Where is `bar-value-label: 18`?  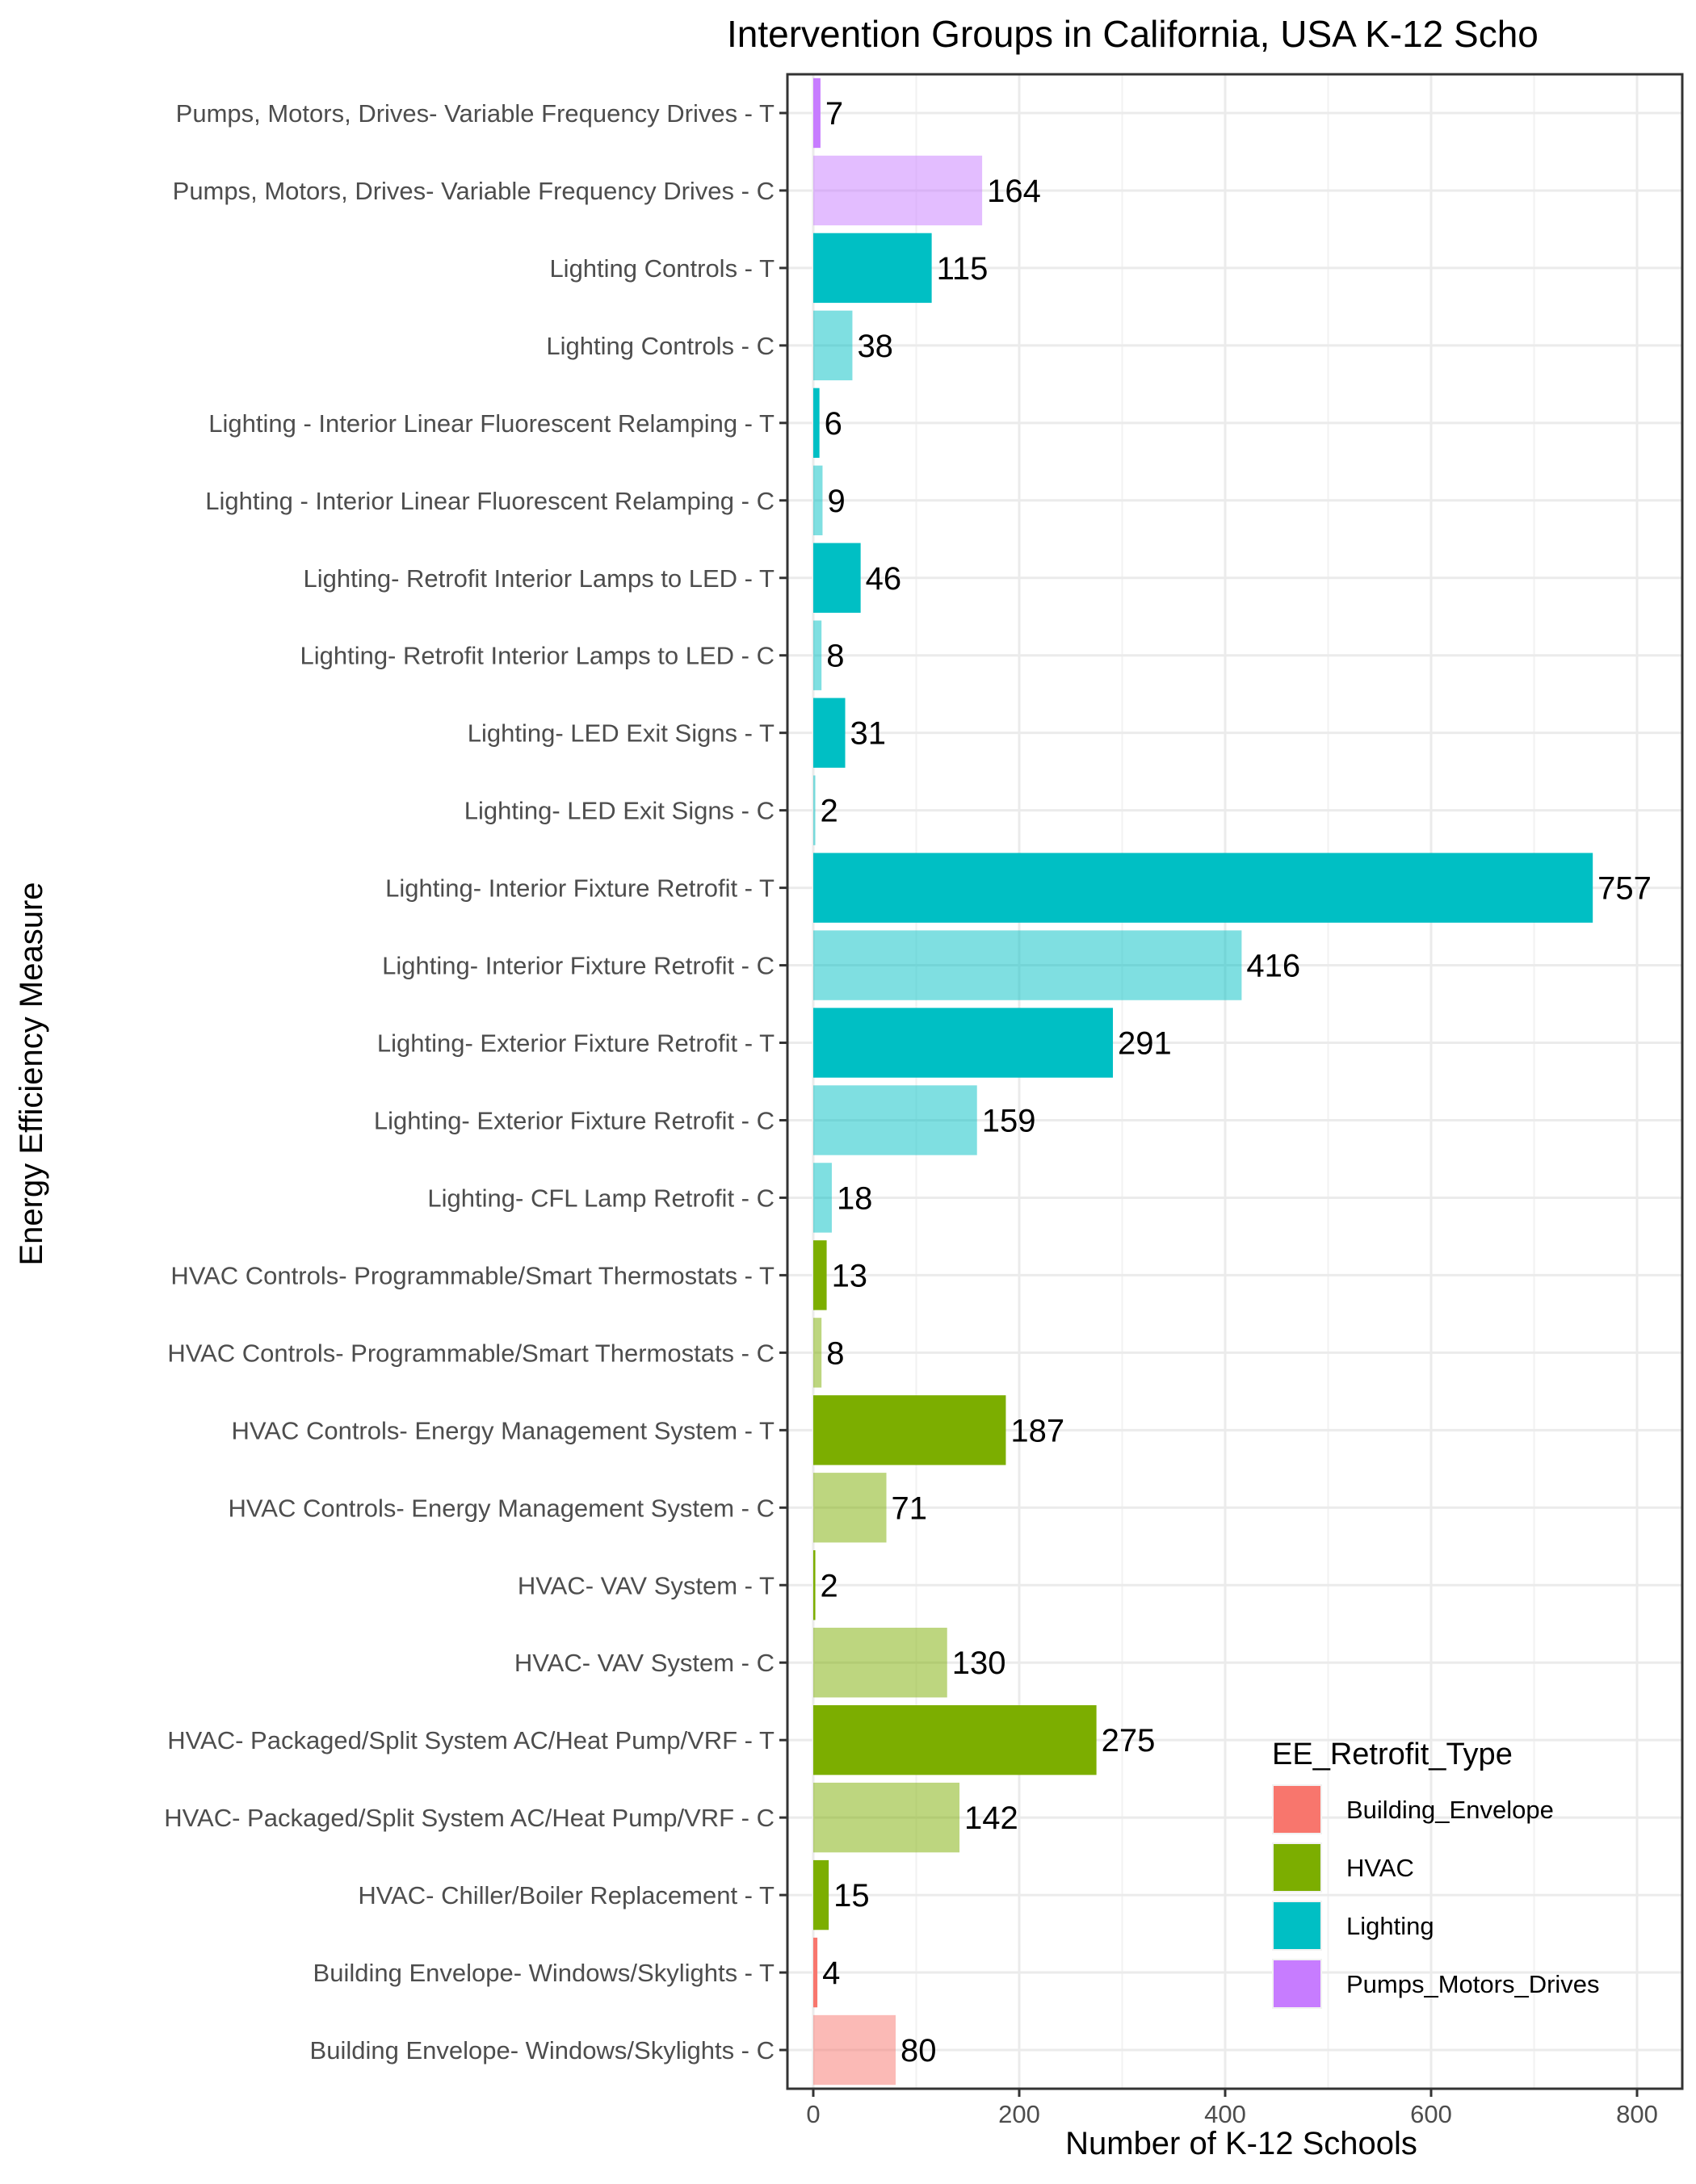
bar-value-label: 18 is located at coordinates (855, 1198).